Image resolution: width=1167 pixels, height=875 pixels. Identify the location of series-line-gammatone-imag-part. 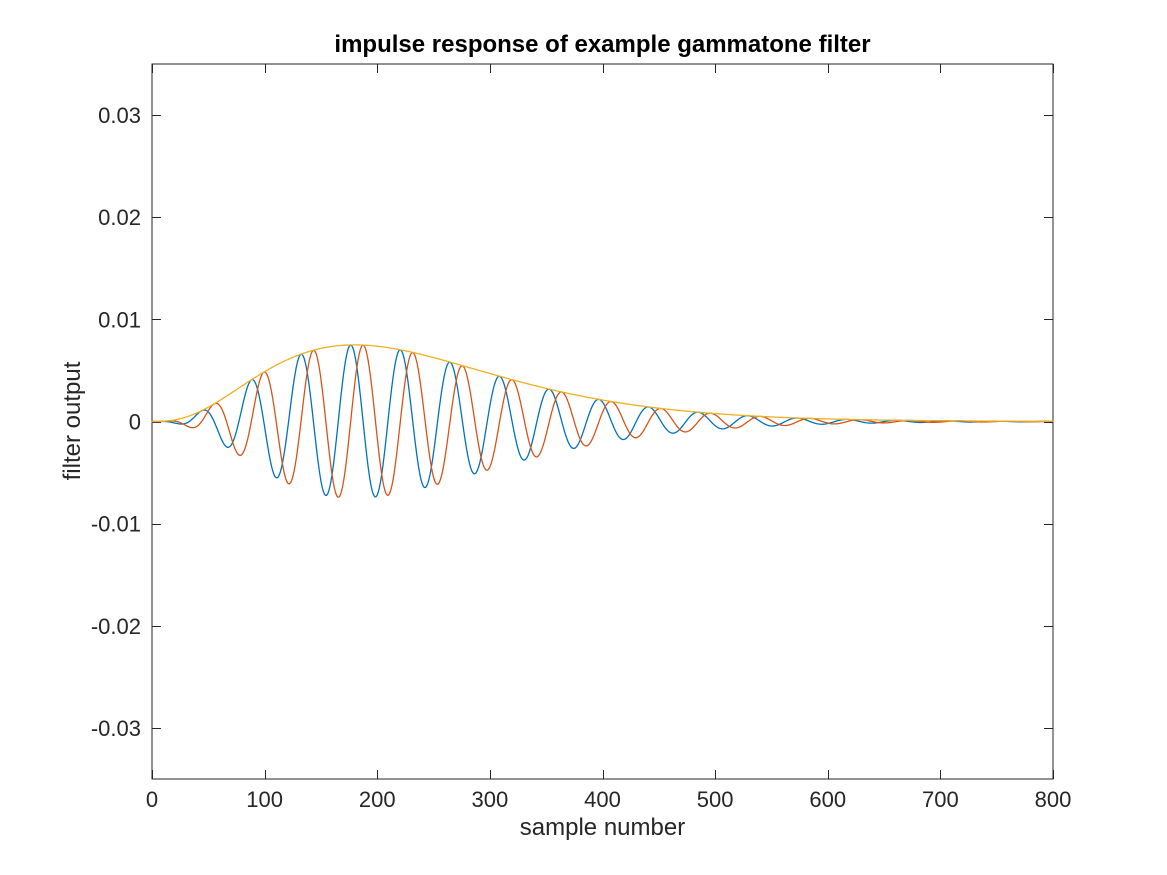
(602, 421).